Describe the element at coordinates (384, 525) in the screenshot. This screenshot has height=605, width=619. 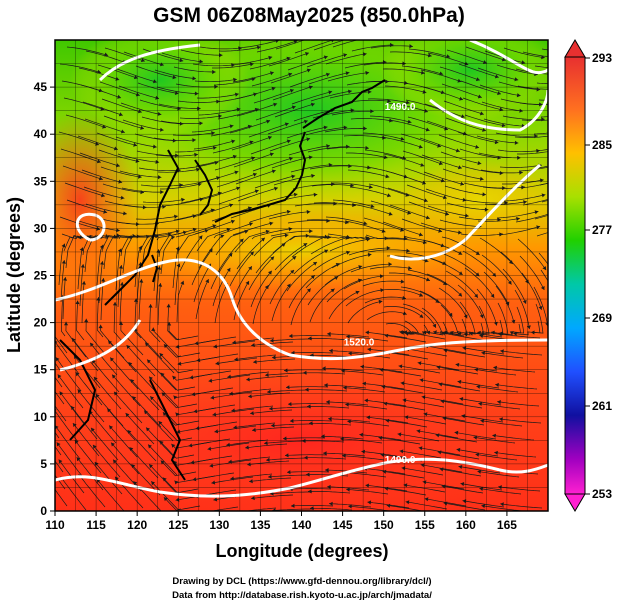
I see `x-tick-label: 150` at that location.